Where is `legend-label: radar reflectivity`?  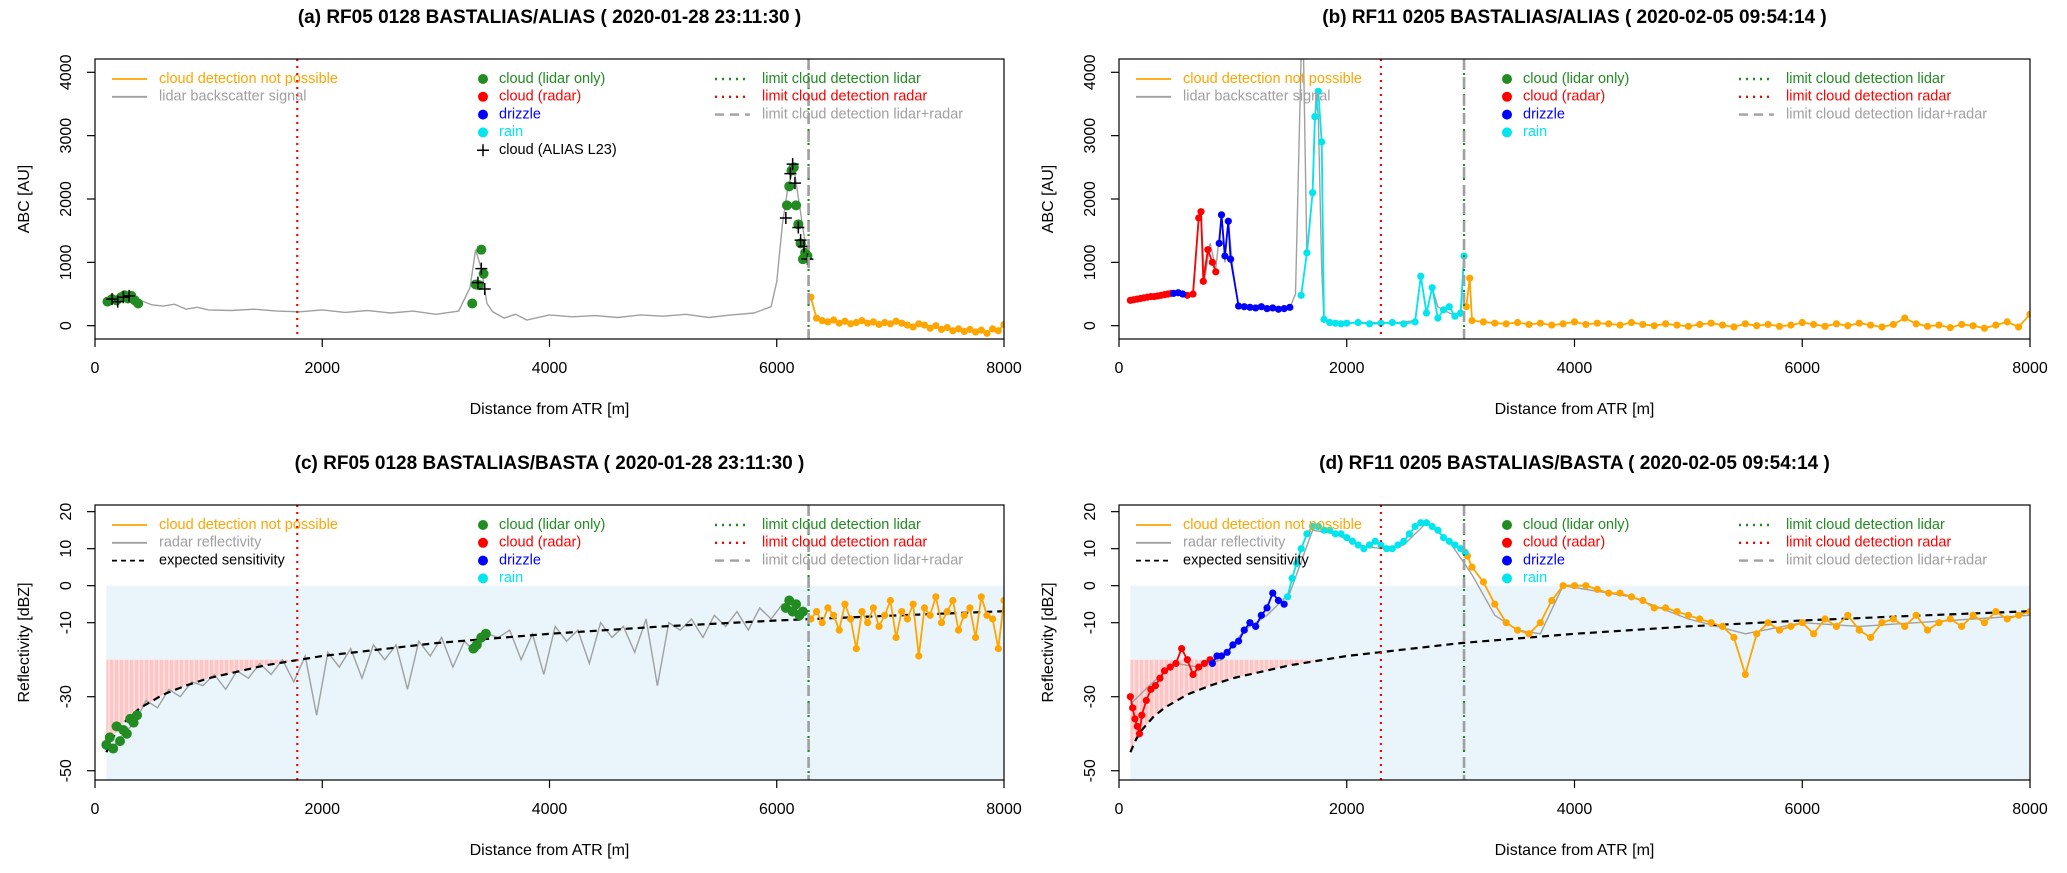 legend-label: radar reflectivity is located at coordinates (1234, 543).